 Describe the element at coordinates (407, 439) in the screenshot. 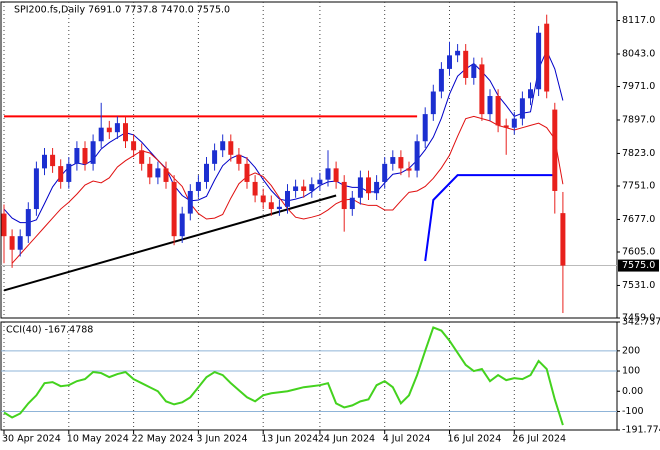

I see `x-tick-label: 4 Jul 2024` at that location.